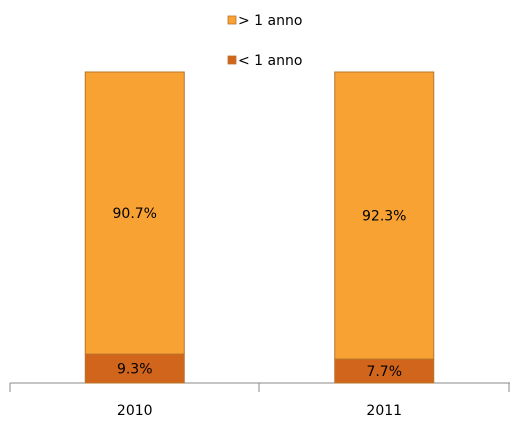  What do you see at coordinates (384, 411) in the screenshot?
I see `x-tick-label: 2011` at bounding box center [384, 411].